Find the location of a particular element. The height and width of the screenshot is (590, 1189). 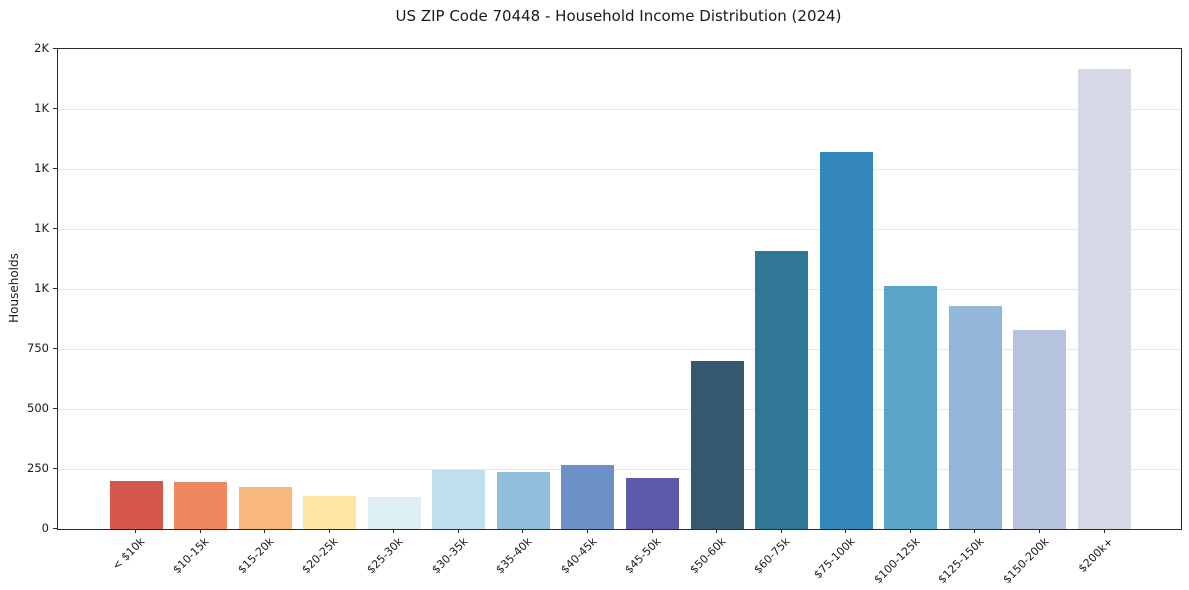

x-tick-label: $75-100k is located at coordinates (834, 558).